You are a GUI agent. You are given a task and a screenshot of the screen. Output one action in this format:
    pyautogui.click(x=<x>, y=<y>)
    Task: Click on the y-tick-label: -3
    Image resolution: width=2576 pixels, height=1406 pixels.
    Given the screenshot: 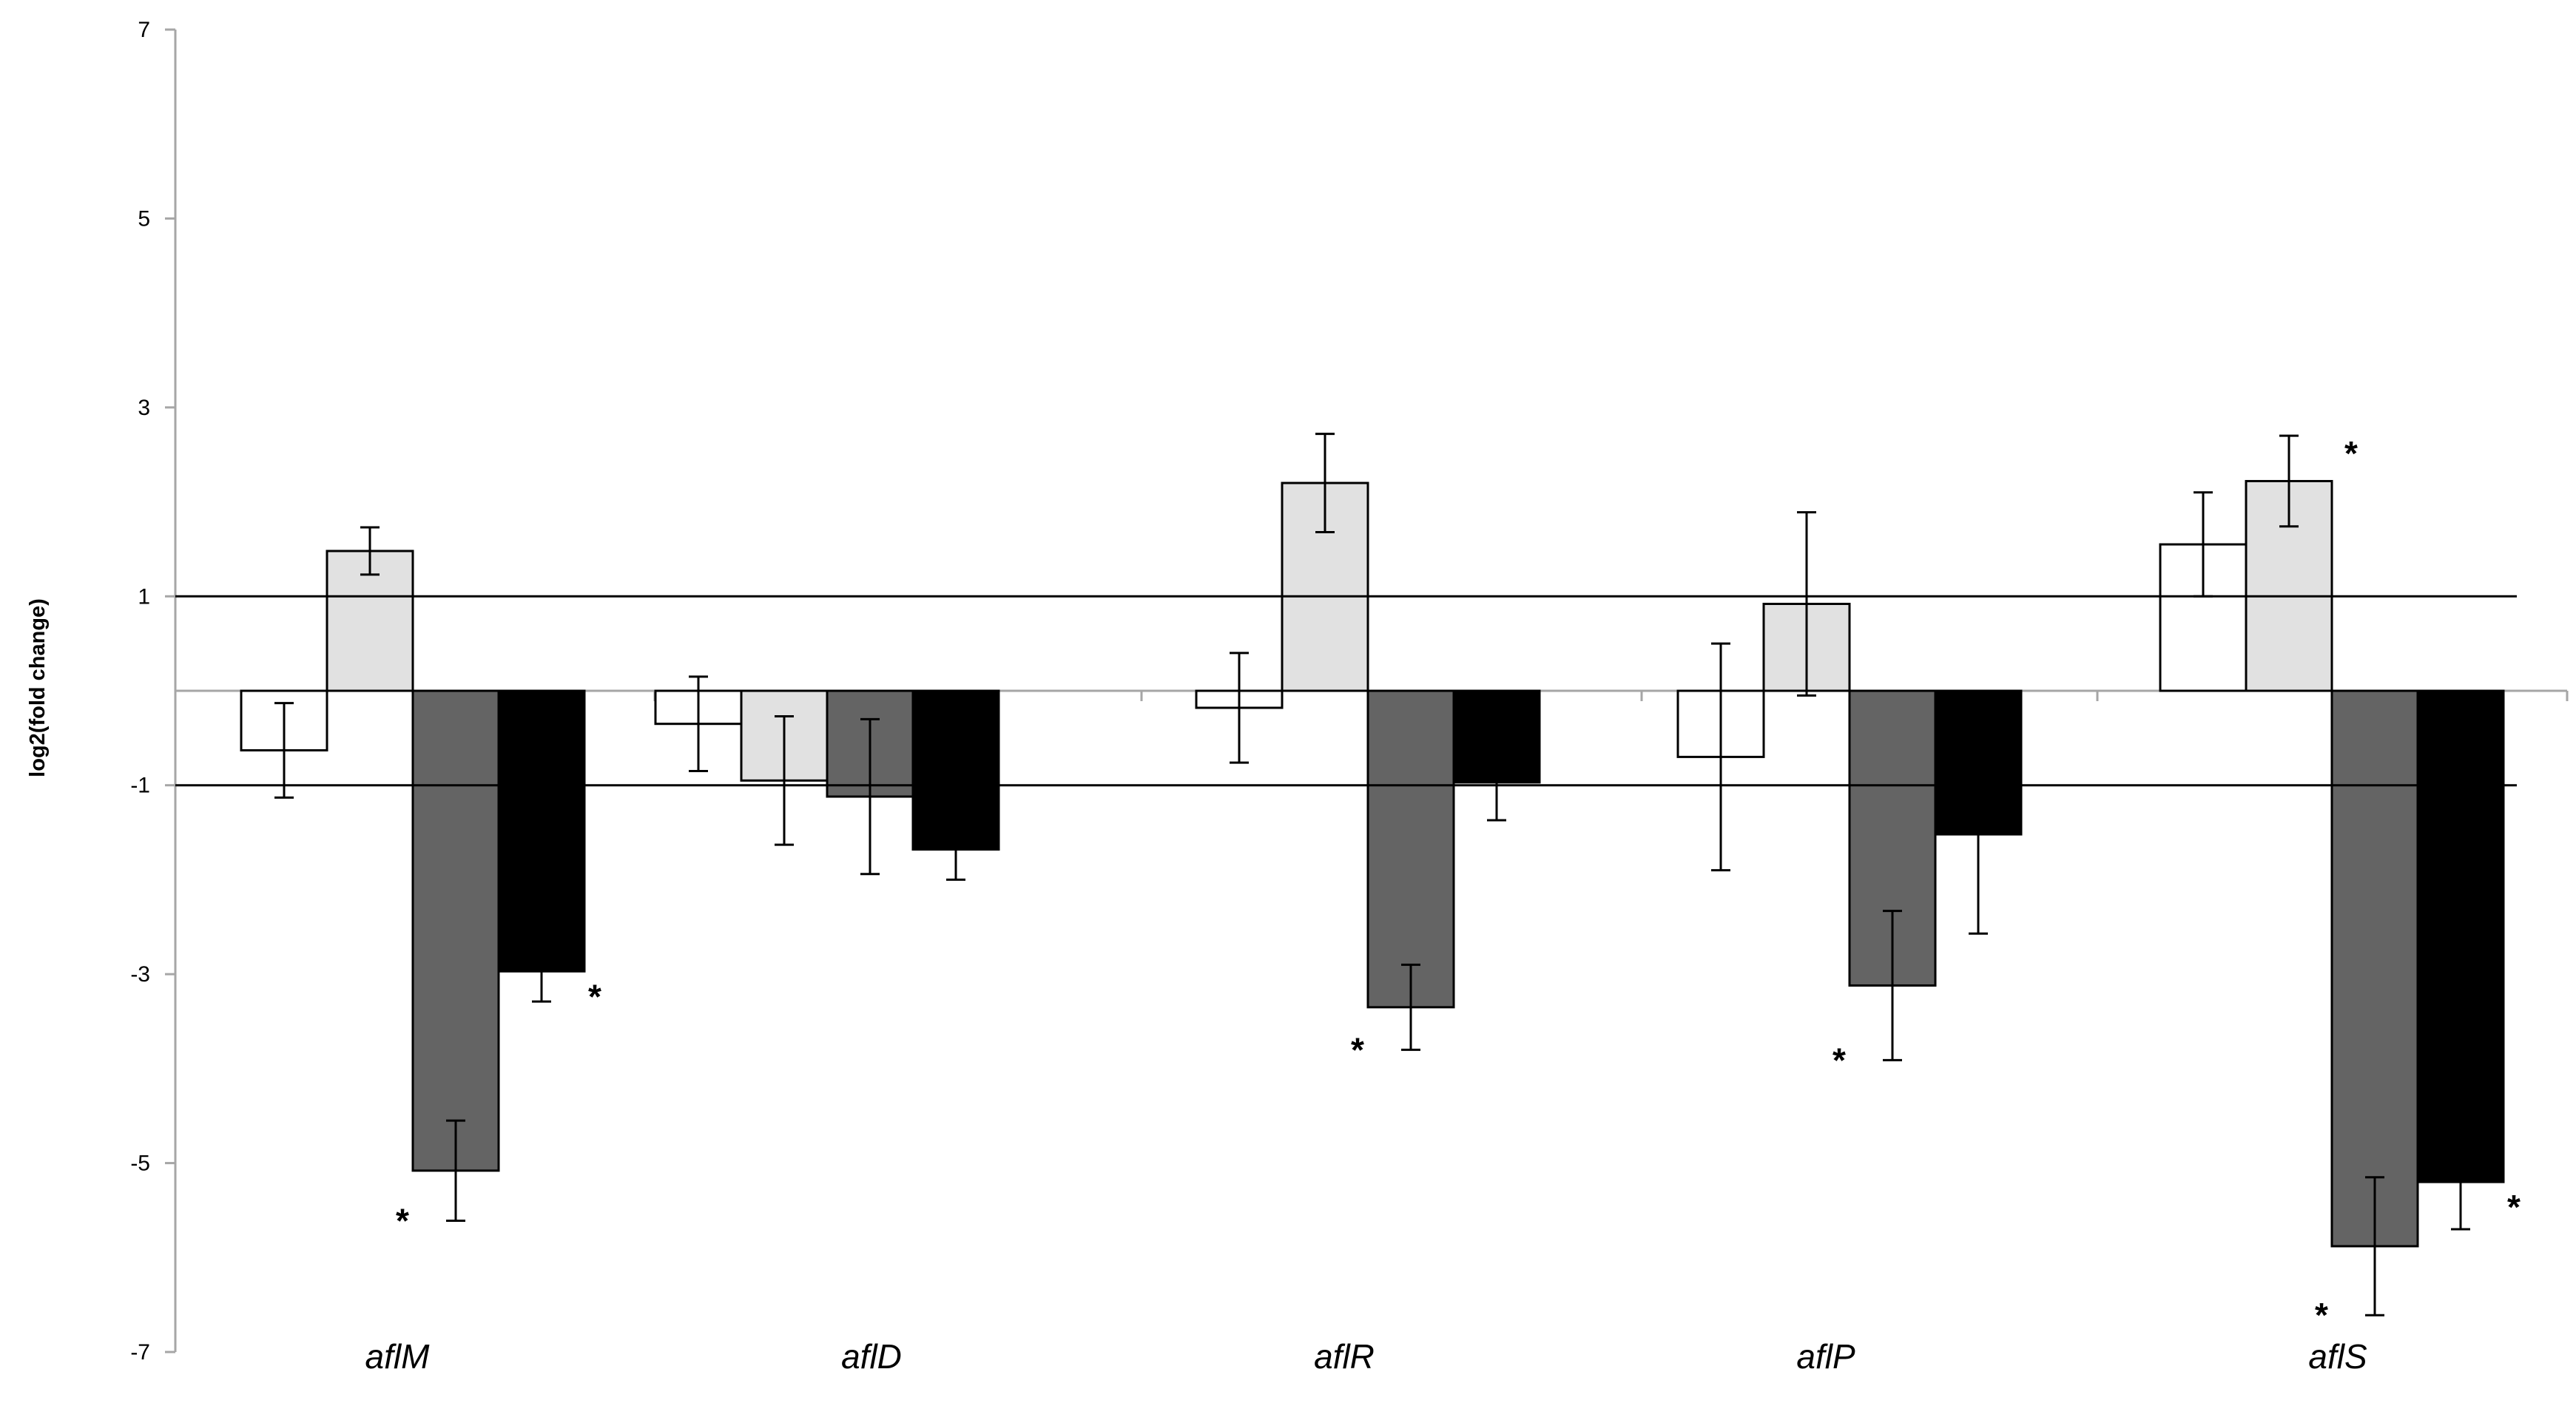 What is the action you would take?
    pyautogui.click(x=140, y=975)
    